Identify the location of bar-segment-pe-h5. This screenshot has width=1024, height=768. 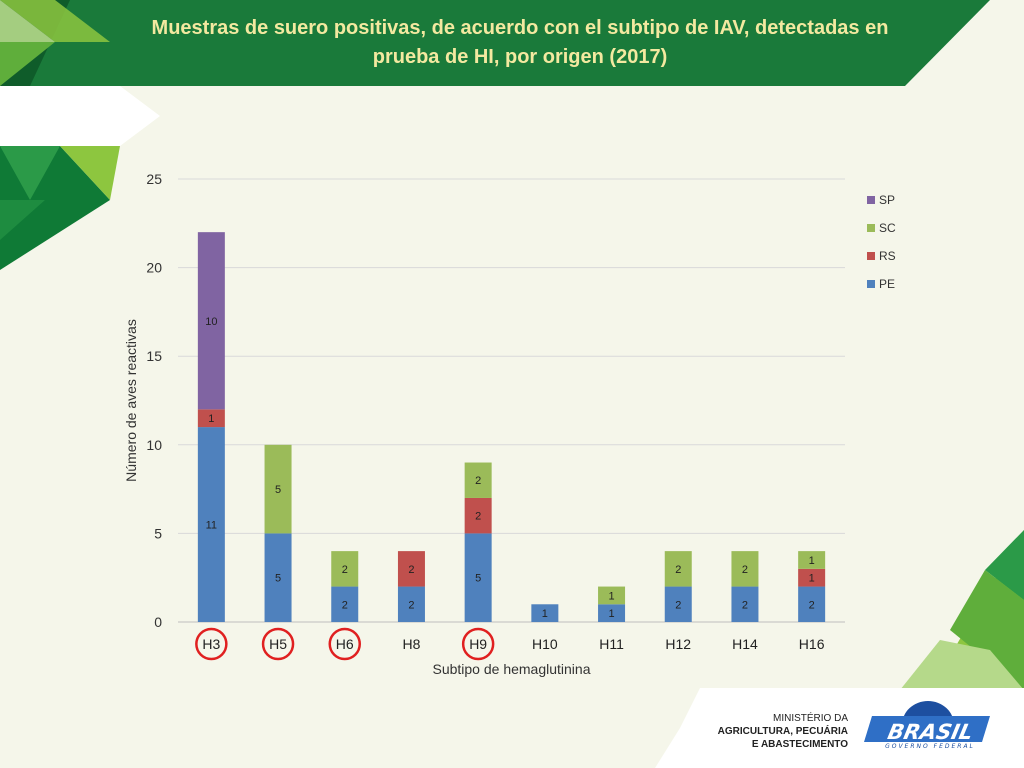
(278, 577).